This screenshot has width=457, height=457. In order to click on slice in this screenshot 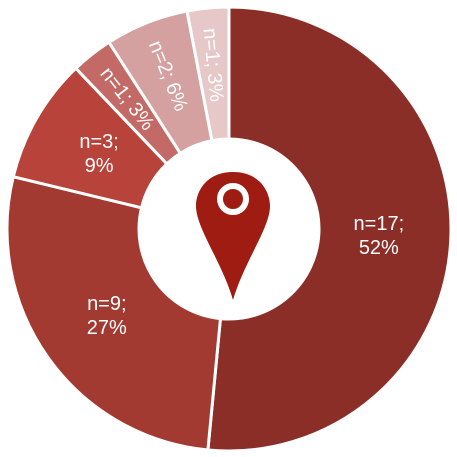, I will do `click(208, 74)`.